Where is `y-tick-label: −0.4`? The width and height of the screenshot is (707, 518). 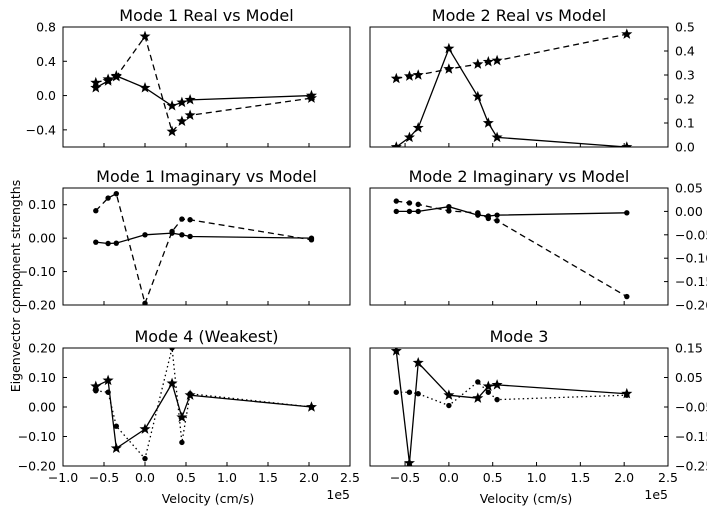
y-tick-label: −0.4 is located at coordinates (41, 129).